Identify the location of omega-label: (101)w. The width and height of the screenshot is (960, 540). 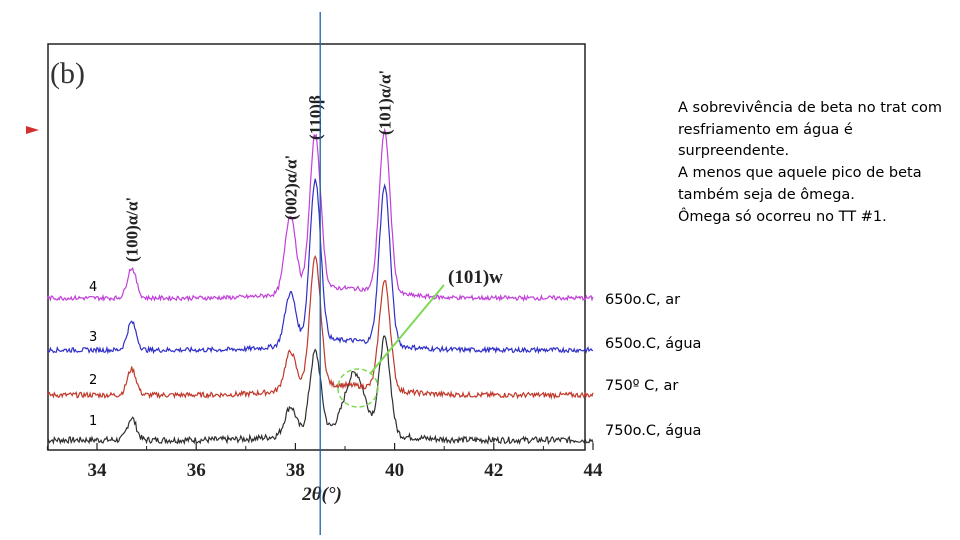
(475, 277).